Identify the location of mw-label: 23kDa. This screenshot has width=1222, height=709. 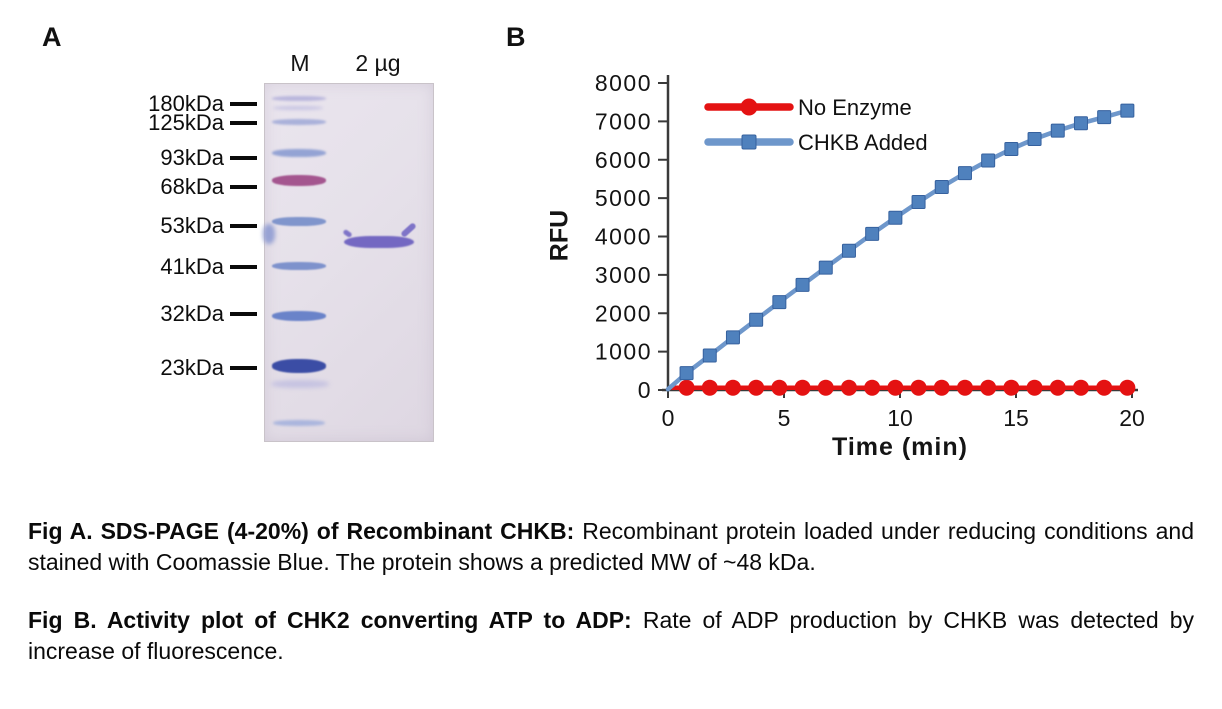
(192, 367).